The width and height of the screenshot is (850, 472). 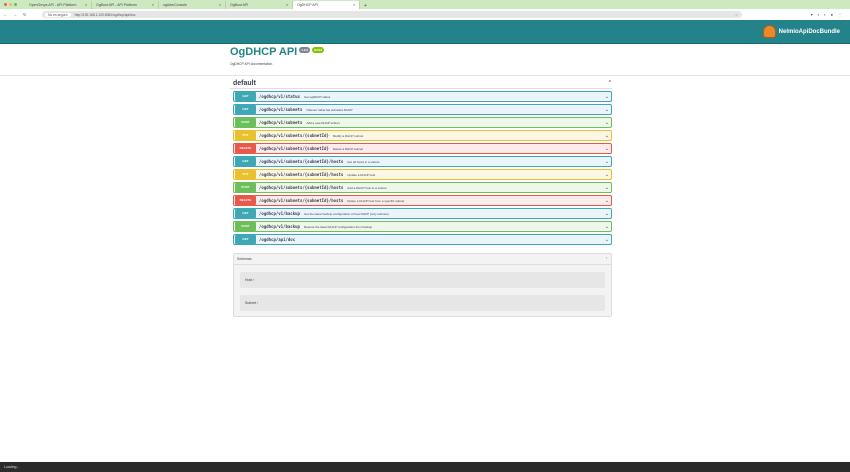 I want to click on operation-row: GET/ogdhcp/v1/status Get ogDHCP status ⌄, so click(x=422, y=96).